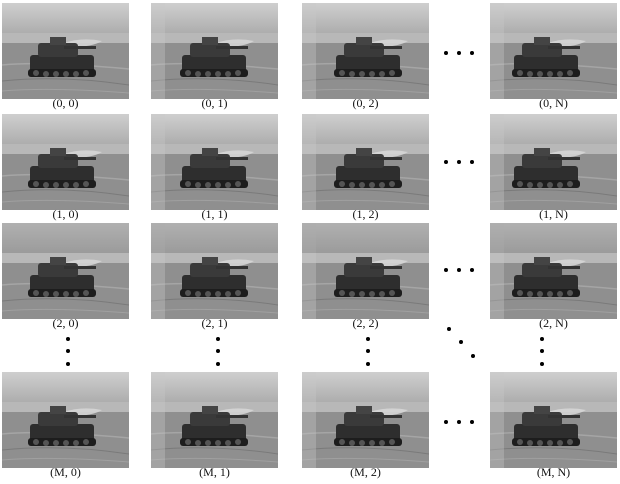  What do you see at coordinates (214, 472) in the screenshot?
I see `patch-index-label: (M, 1)` at bounding box center [214, 472].